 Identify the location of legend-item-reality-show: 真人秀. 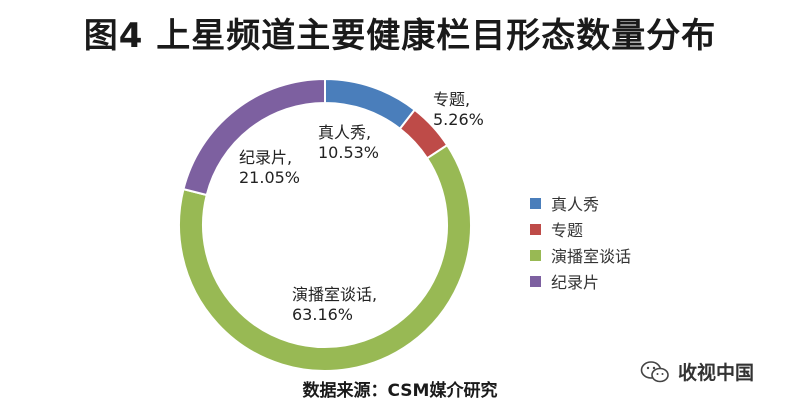
(580, 203).